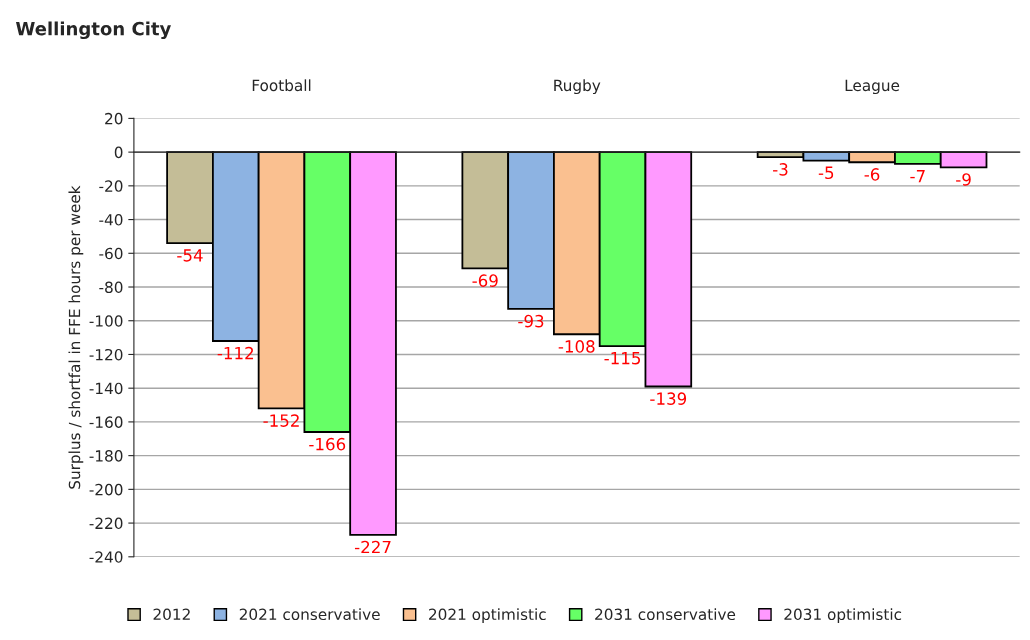 The image size is (1030, 640). Describe the element at coordinates (106, 557) in the screenshot. I see `y-tick-label: -240` at that location.